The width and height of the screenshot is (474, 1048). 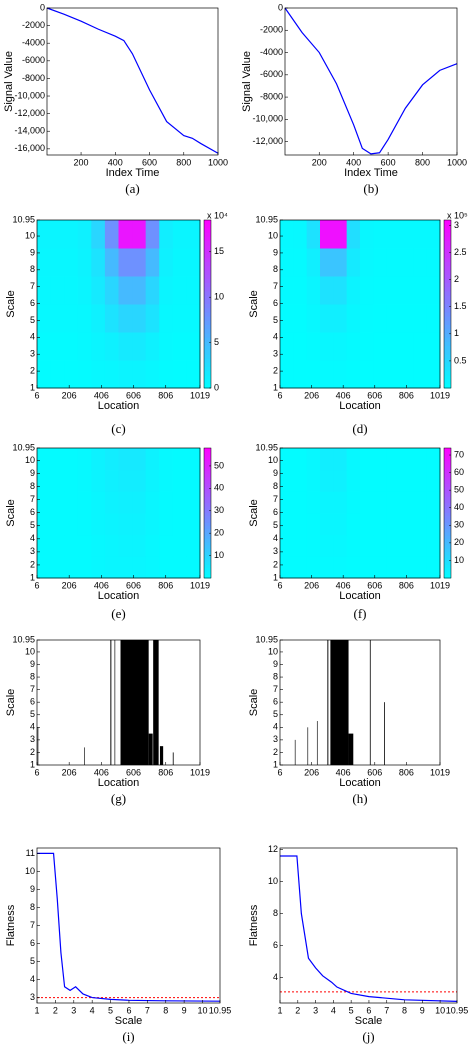 I want to click on colorbar-tick-label: 1.5, so click(x=460, y=306).